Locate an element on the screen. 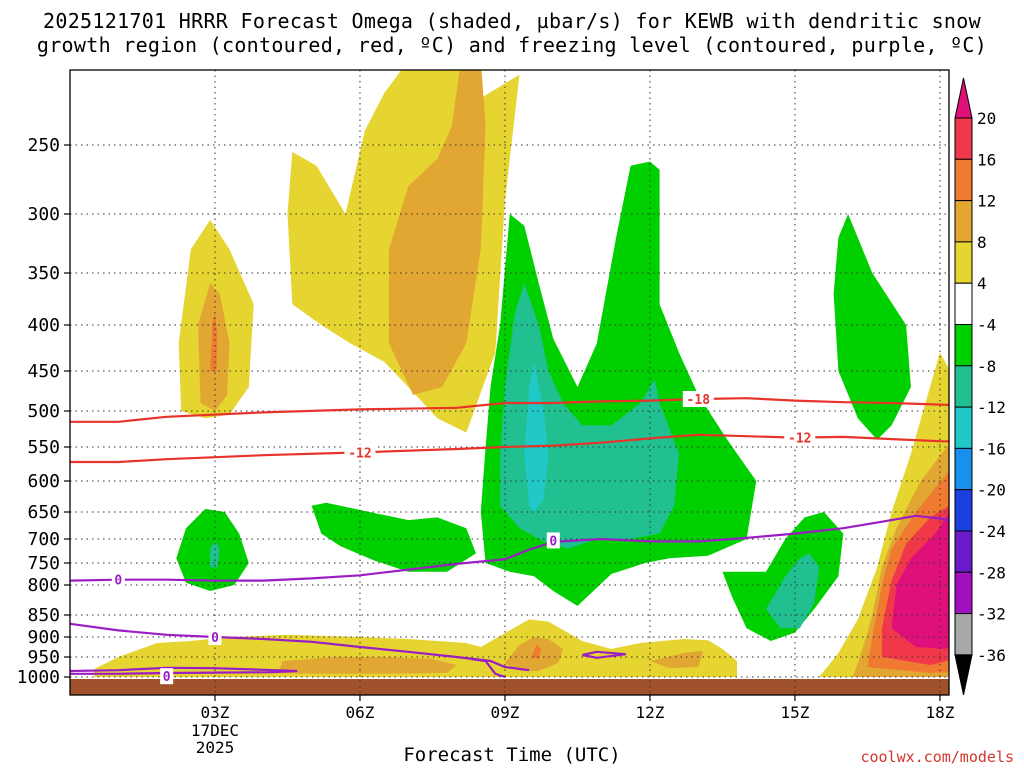 The image size is (1024, 768). ground-strip is located at coordinates (509, 687).